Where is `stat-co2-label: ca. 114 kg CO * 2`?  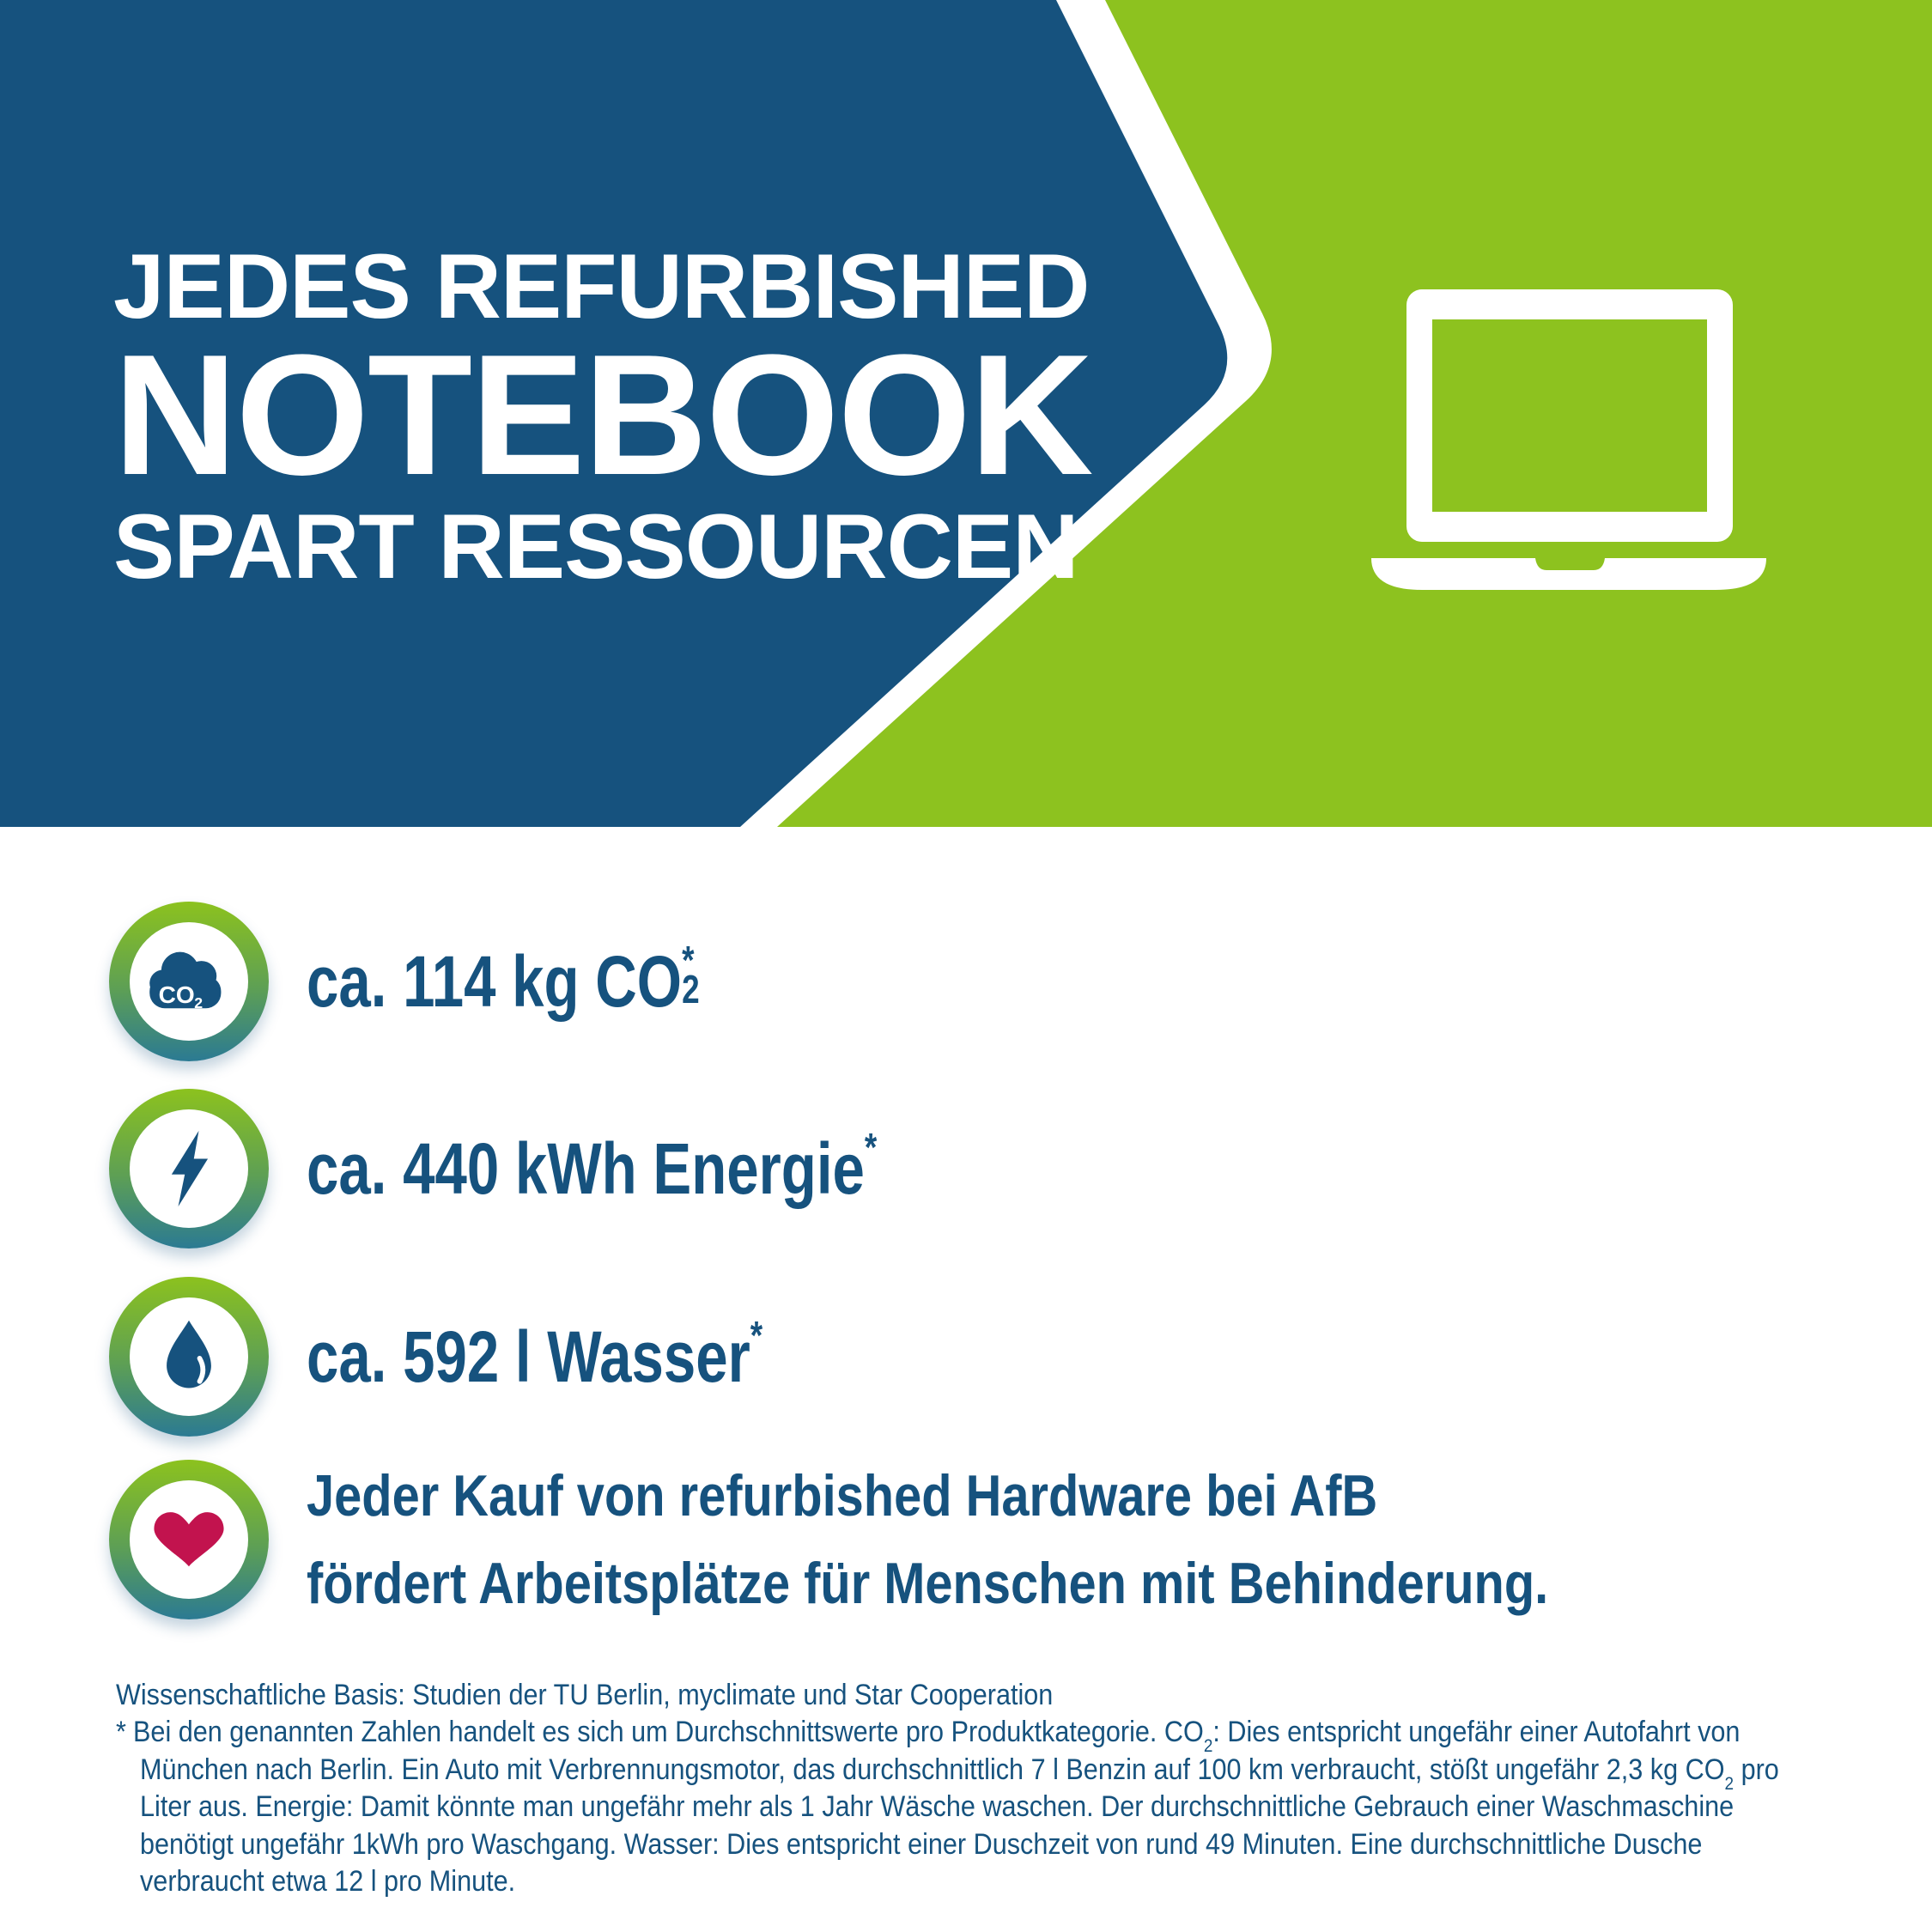 stat-co2-label: ca. 114 kg CO * 2 is located at coordinates (512, 979).